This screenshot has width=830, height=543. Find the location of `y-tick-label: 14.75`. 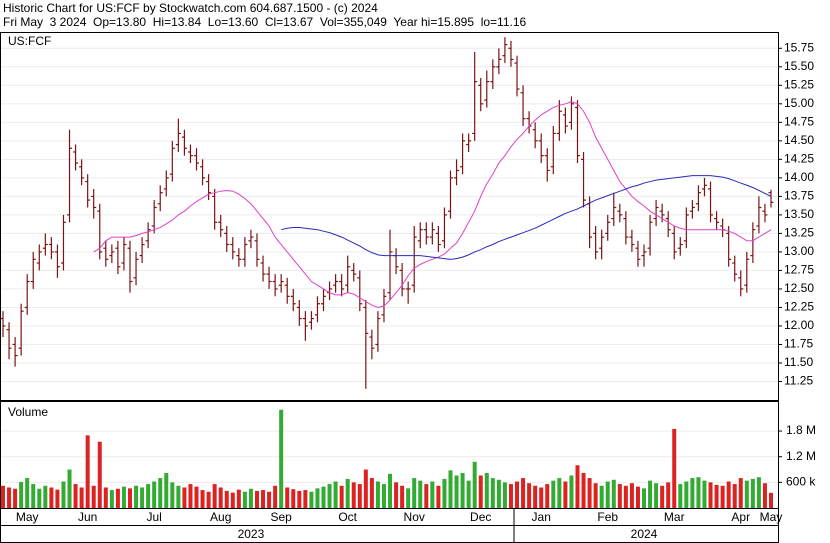

y-tick-label: 14.75 is located at coordinates (799, 122).